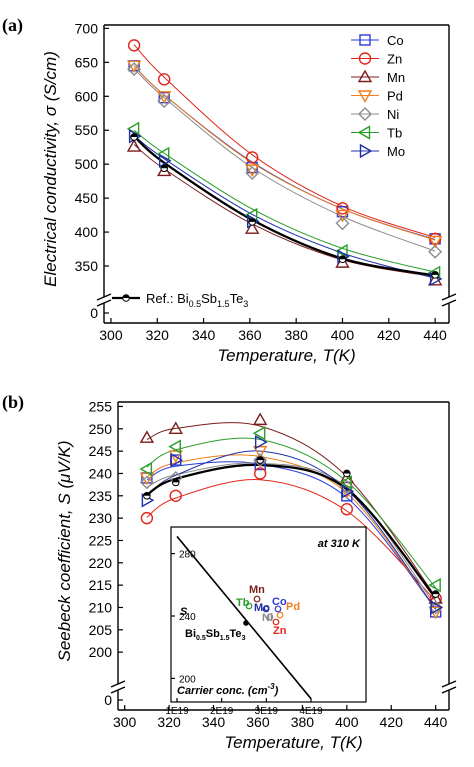 The width and height of the screenshot is (474, 767). Describe the element at coordinates (244, 617) in the screenshot. I see `inset-trend-line` at that location.